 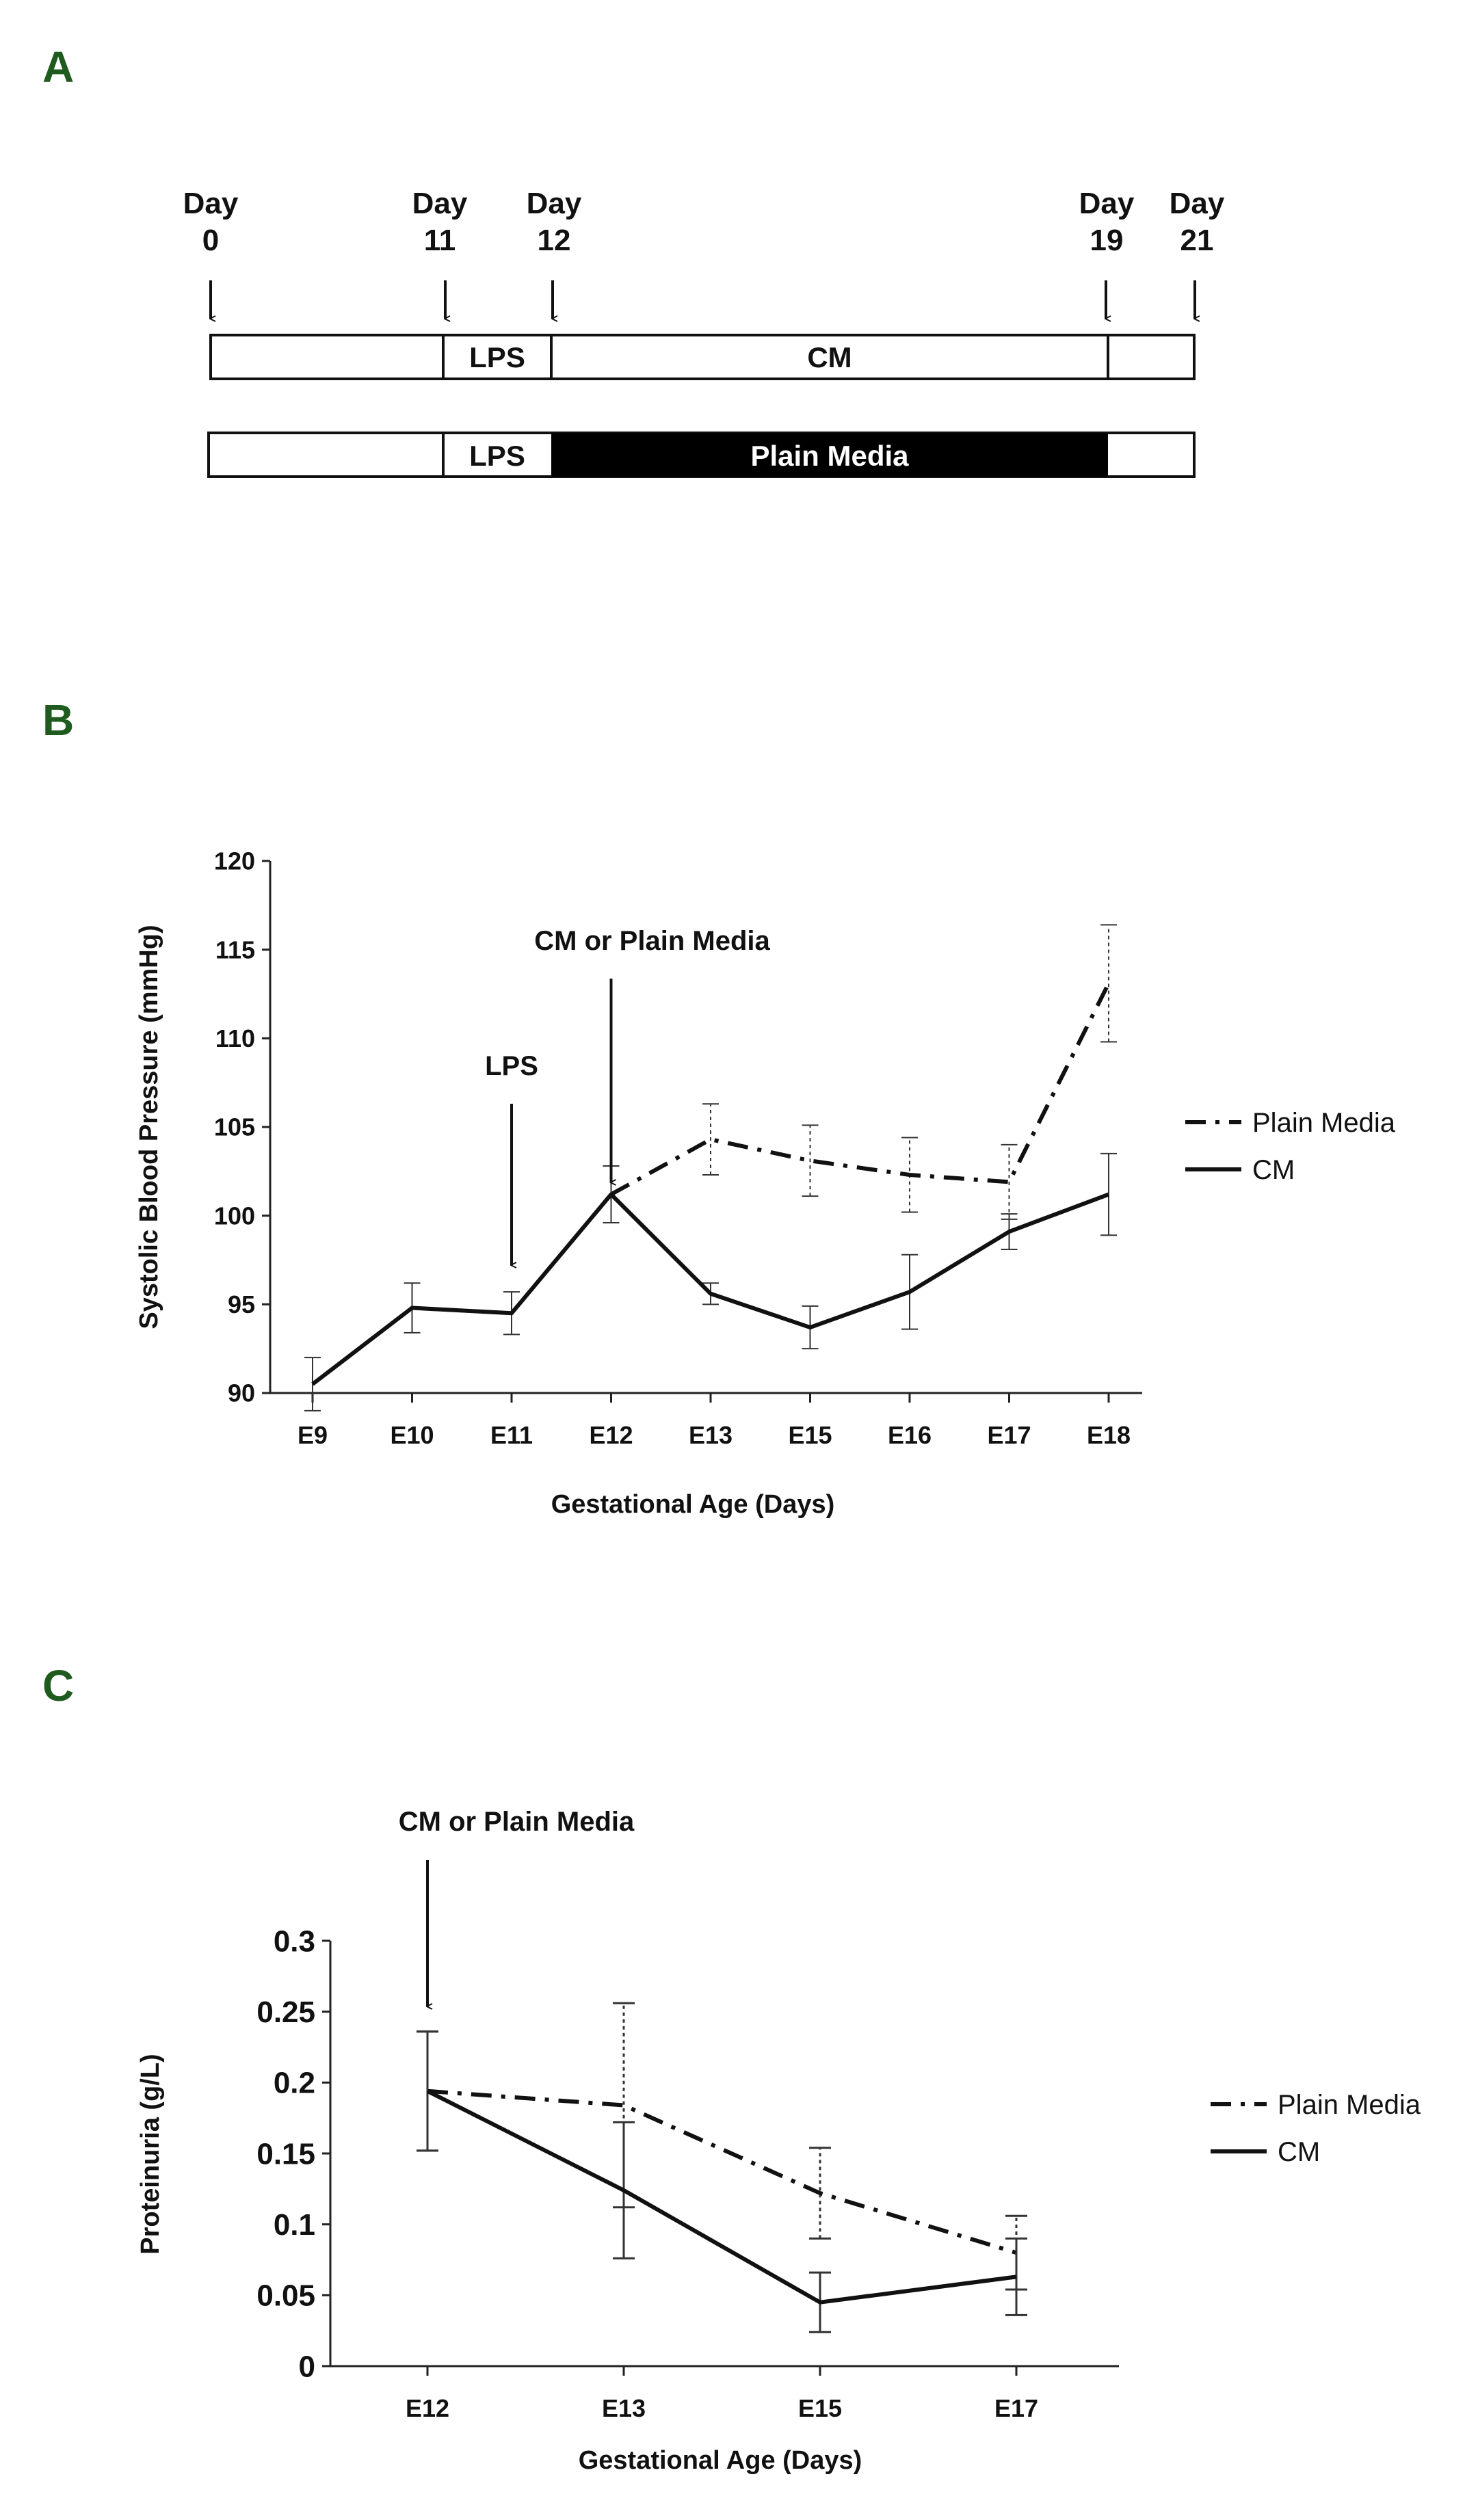 What do you see at coordinates (211, 203) in the screenshot?
I see `timeline-day-0-word: Day` at bounding box center [211, 203].